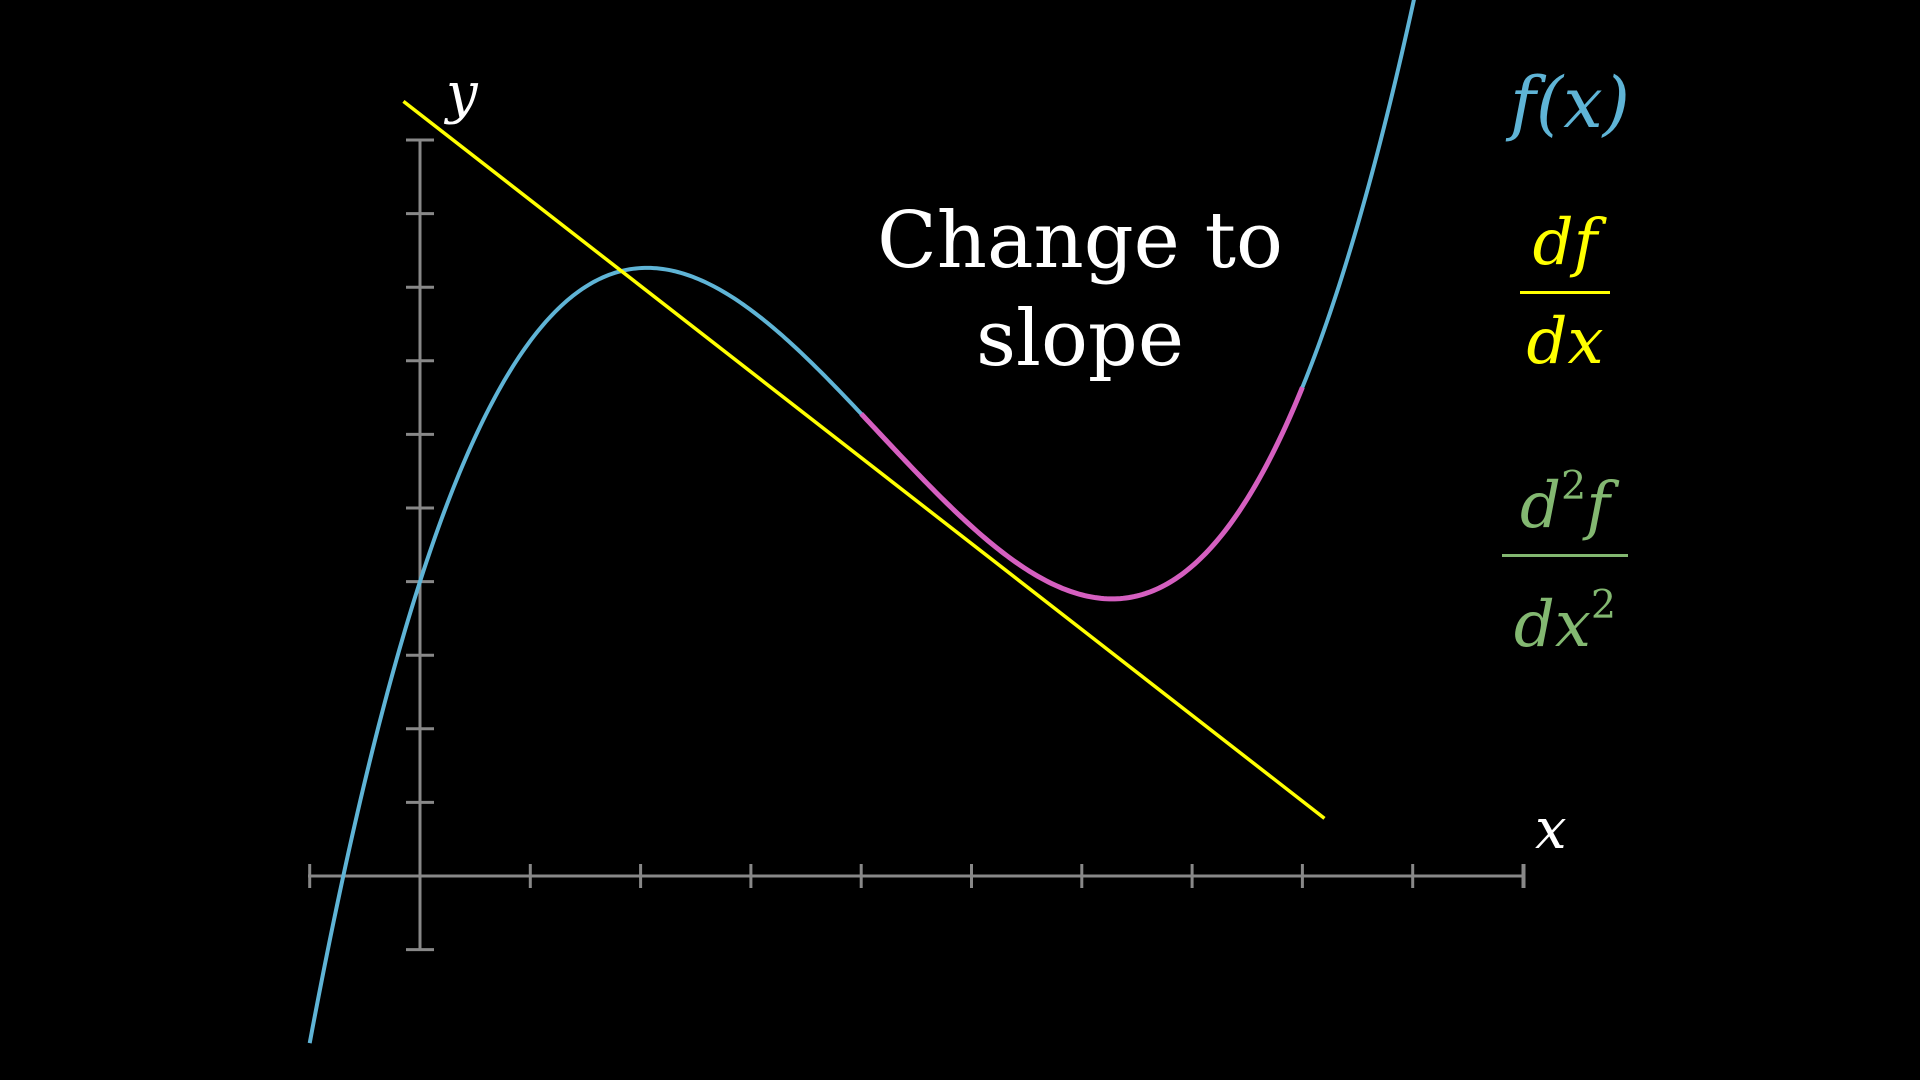 The image size is (1920, 1080). I want to click on legend-function: f(x), so click(1570, 103).